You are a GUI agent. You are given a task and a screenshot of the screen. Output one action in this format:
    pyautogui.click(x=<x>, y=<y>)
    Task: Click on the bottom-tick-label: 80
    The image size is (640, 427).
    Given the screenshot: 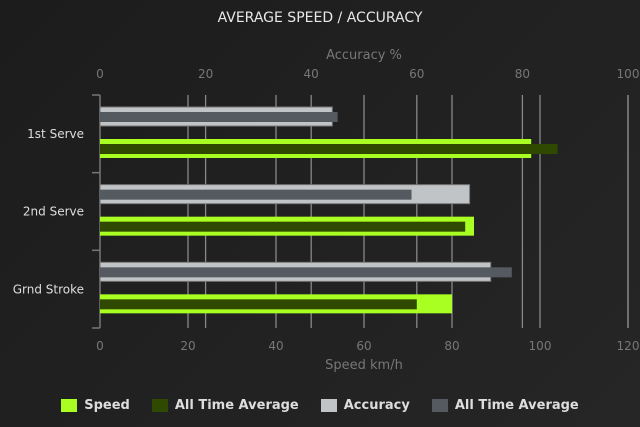 What is the action you would take?
    pyautogui.click(x=451, y=346)
    